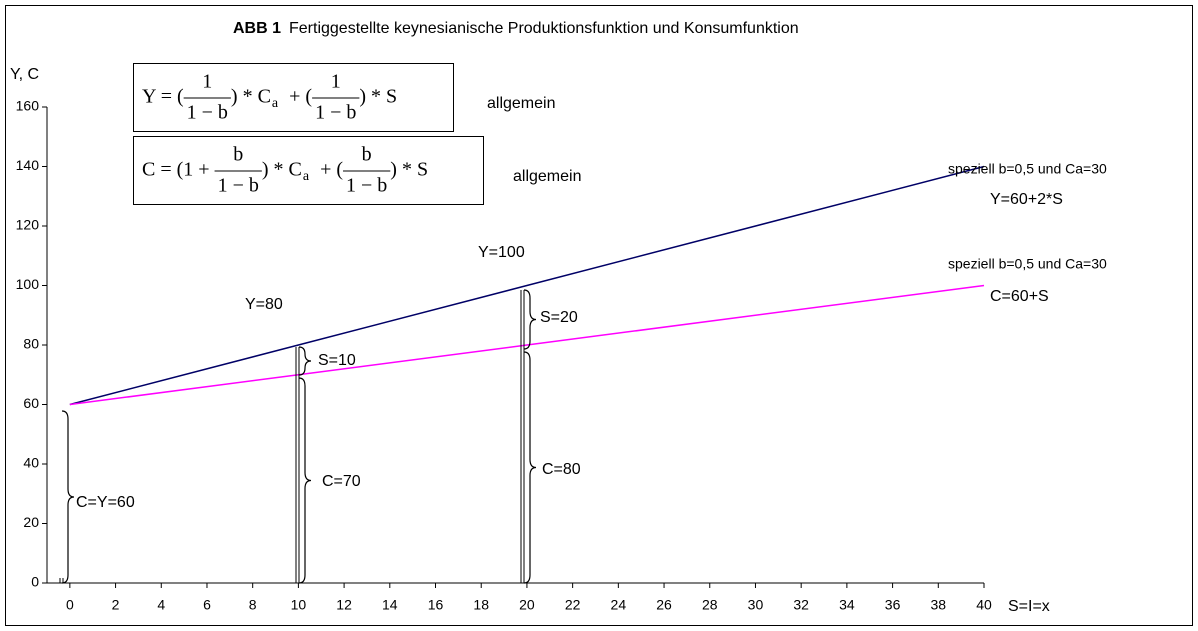 The image size is (1198, 631). Describe the element at coordinates (257, 28) in the screenshot. I see `chart-title-label: ABB 1` at that location.